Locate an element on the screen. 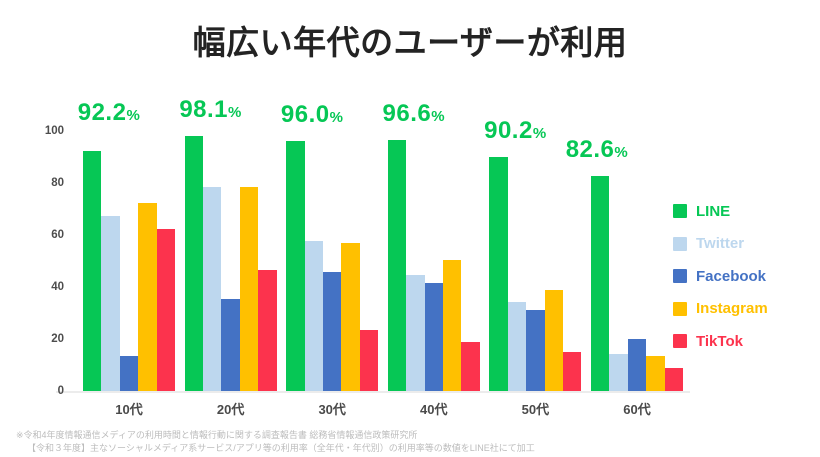 The height and width of the screenshot is (457, 820). bar-tiktok-60代 is located at coordinates (673, 379).